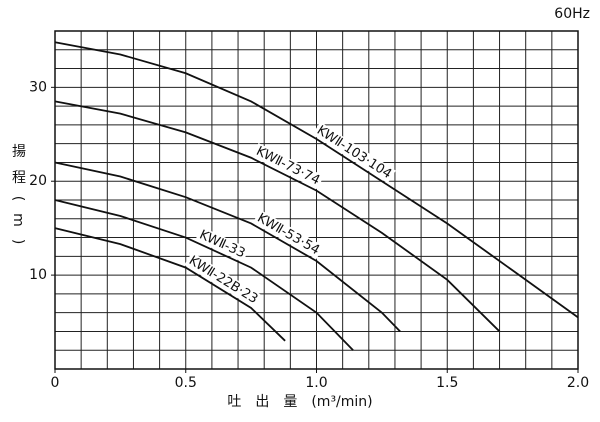 The width and height of the screenshot is (600, 422). Describe the element at coordinates (38, 87) in the screenshot. I see `y-tick-label: 30` at that location.